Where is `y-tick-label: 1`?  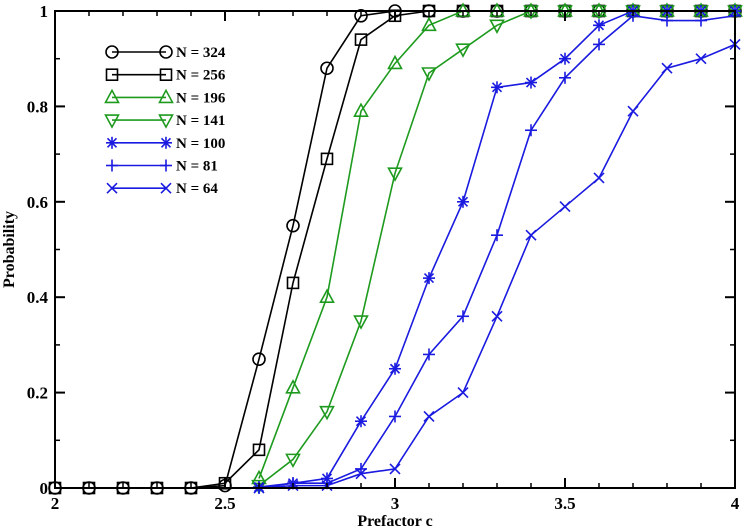 y-tick-label: 1 is located at coordinates (44, 11).